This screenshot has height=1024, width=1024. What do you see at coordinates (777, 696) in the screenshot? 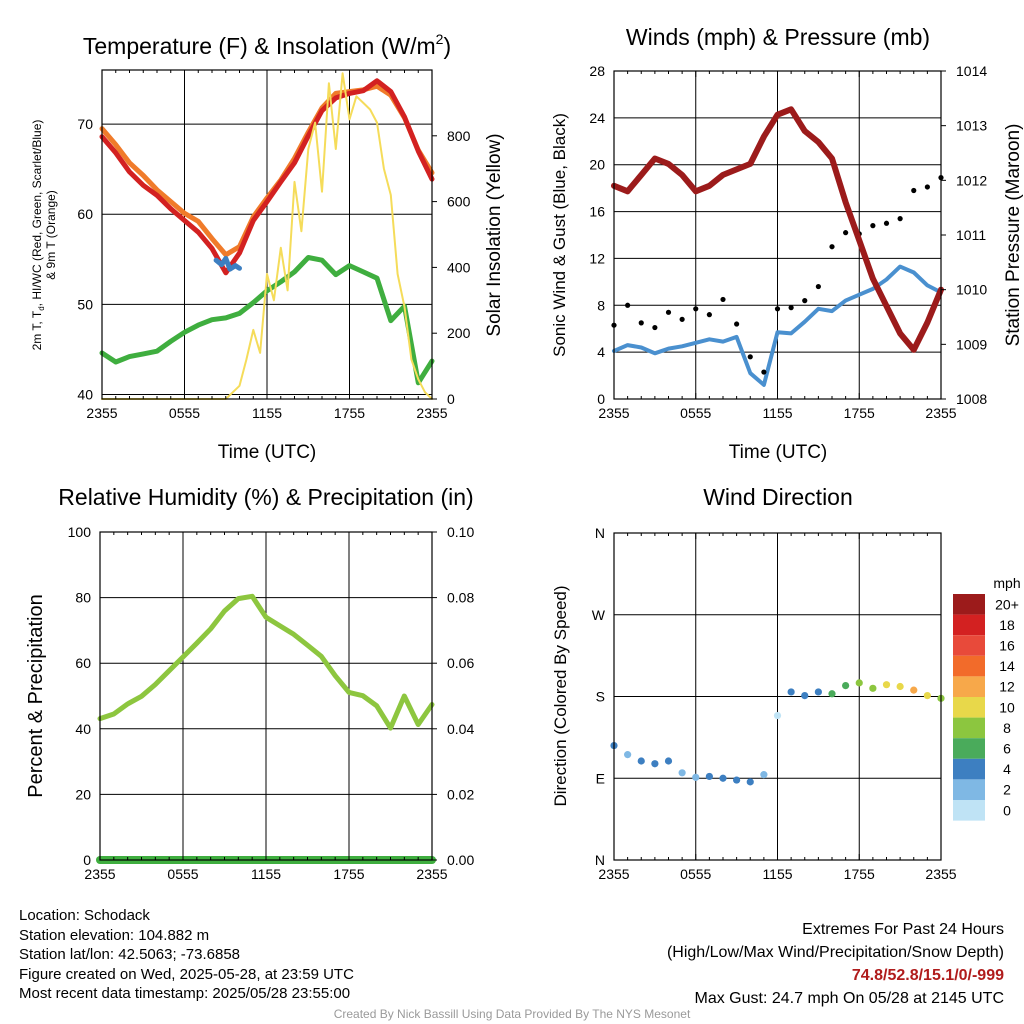
I see `wind-direction-grid` at bounding box center [777, 696].